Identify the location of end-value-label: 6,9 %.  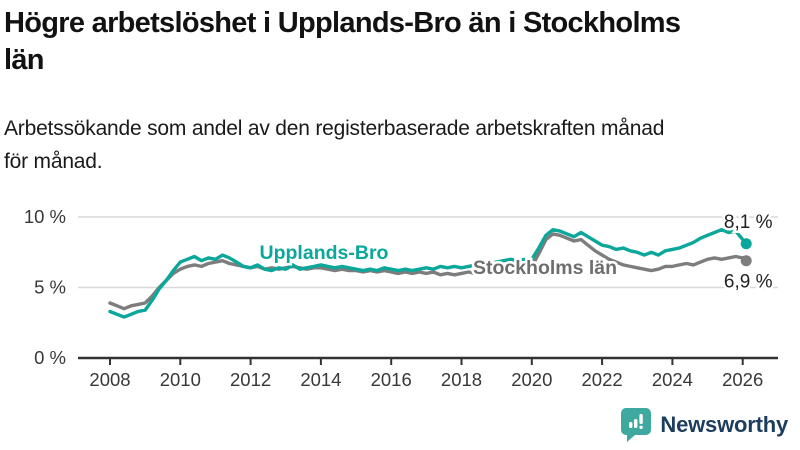
(748, 282).